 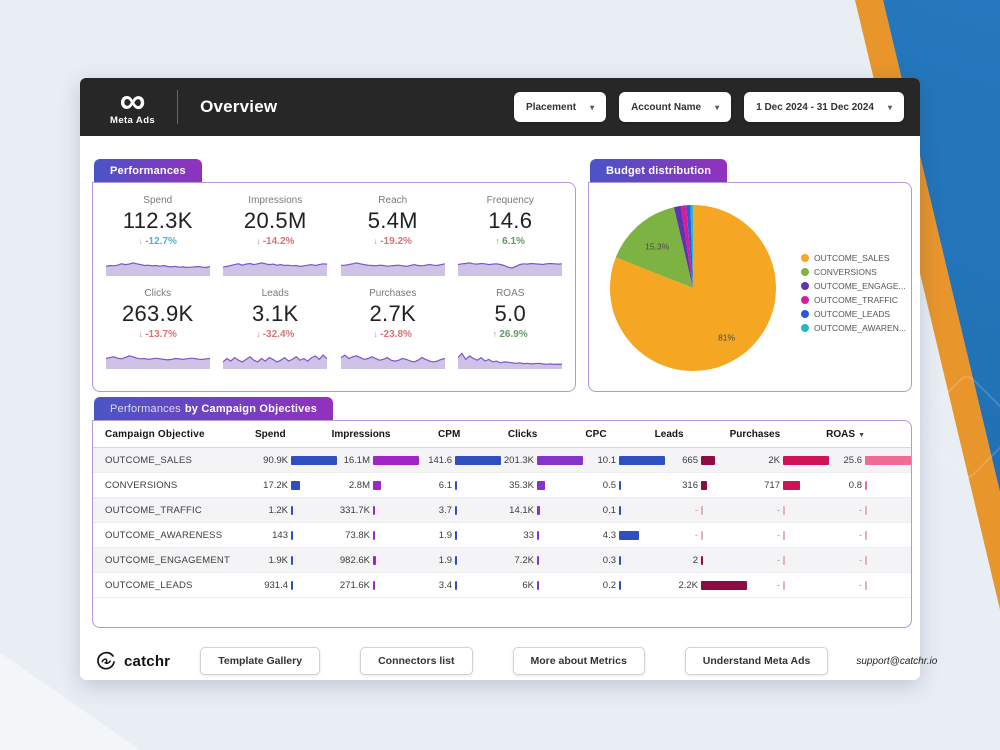 What do you see at coordinates (560, 107) in the screenshot?
I see `filter-dropdown-placement: Placement ▾` at bounding box center [560, 107].